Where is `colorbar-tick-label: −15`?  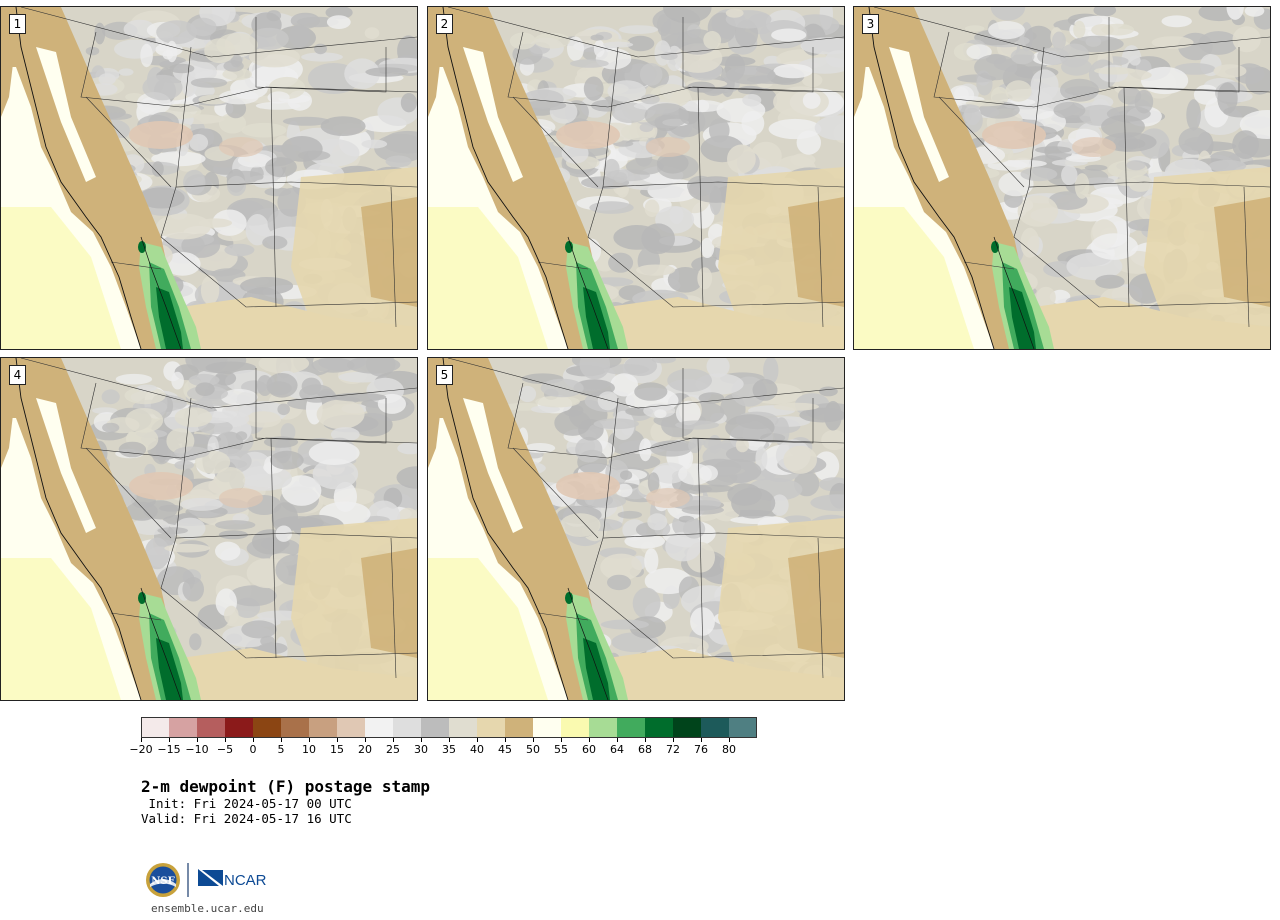
colorbar-tick-label: −15 is located at coordinates (169, 749).